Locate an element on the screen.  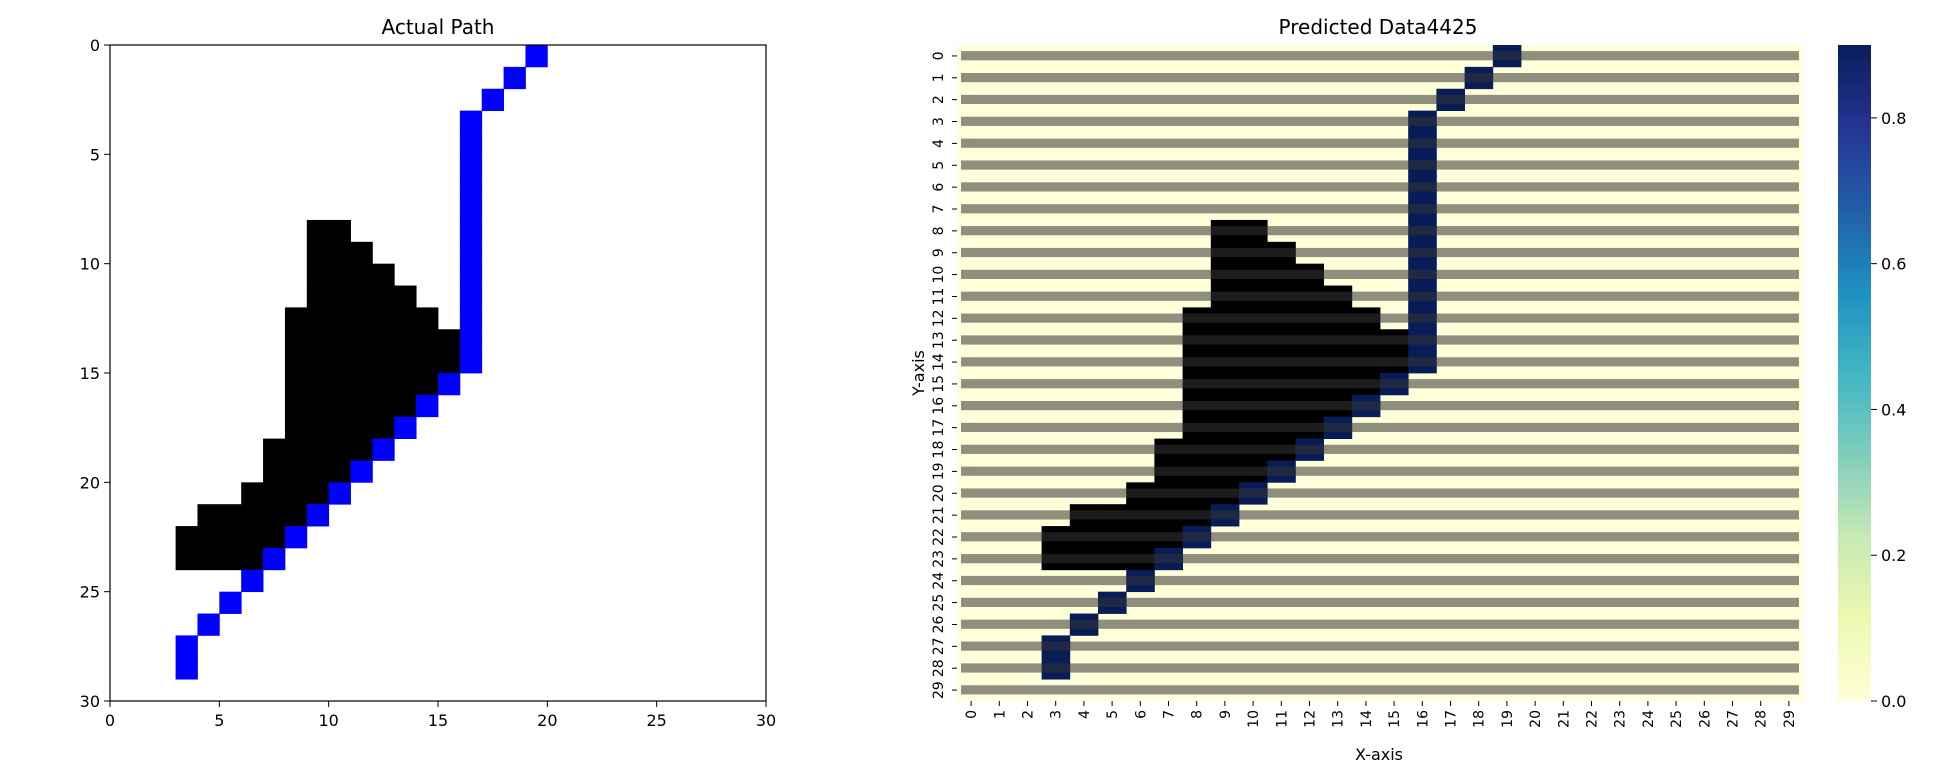
y-tick-label: 15 is located at coordinates (90, 373).